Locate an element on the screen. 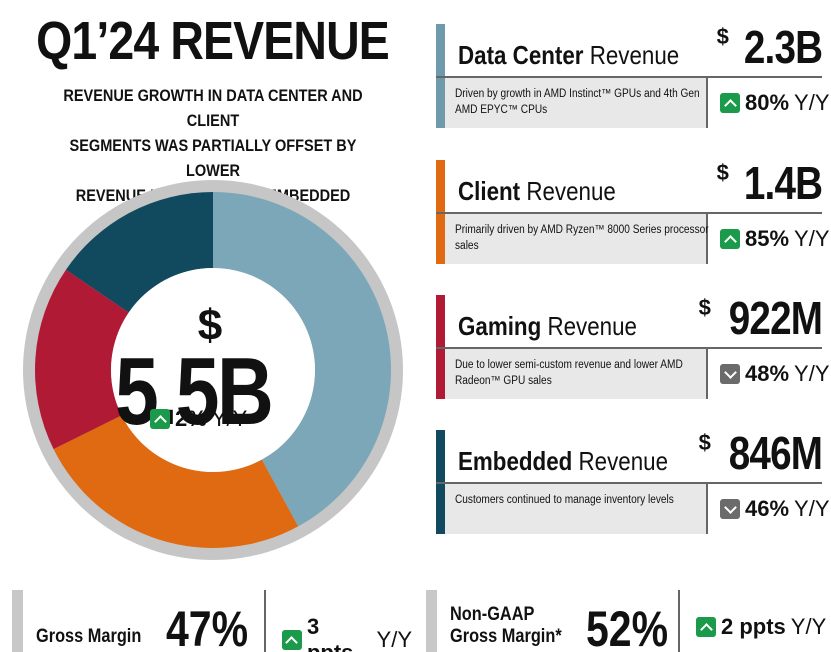 Image resolution: width=831 pixels, height=652 pixels. page-title: Q1’24 REVENUE is located at coordinates (213, 41).